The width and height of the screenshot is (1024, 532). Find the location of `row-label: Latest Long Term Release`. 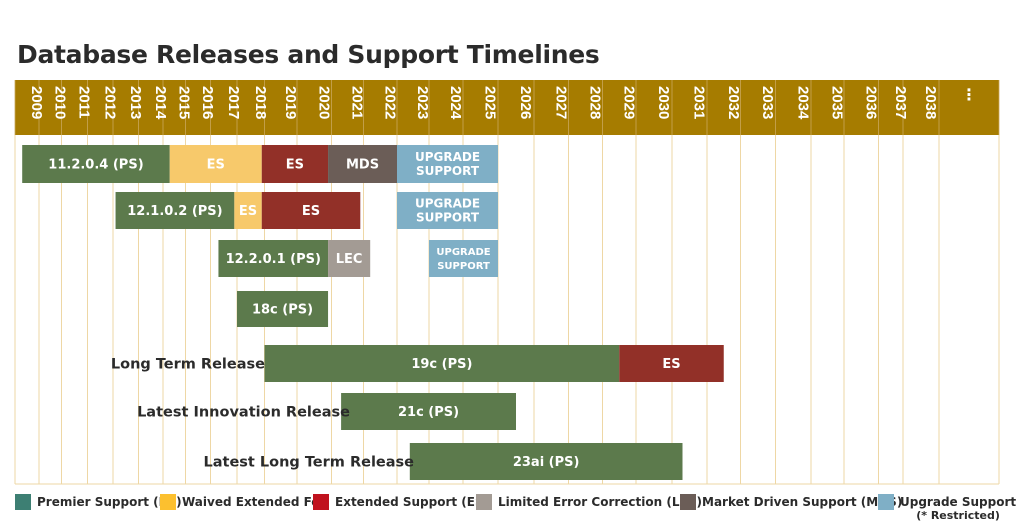

row-label: Latest Long Term Release is located at coordinates (308, 463).